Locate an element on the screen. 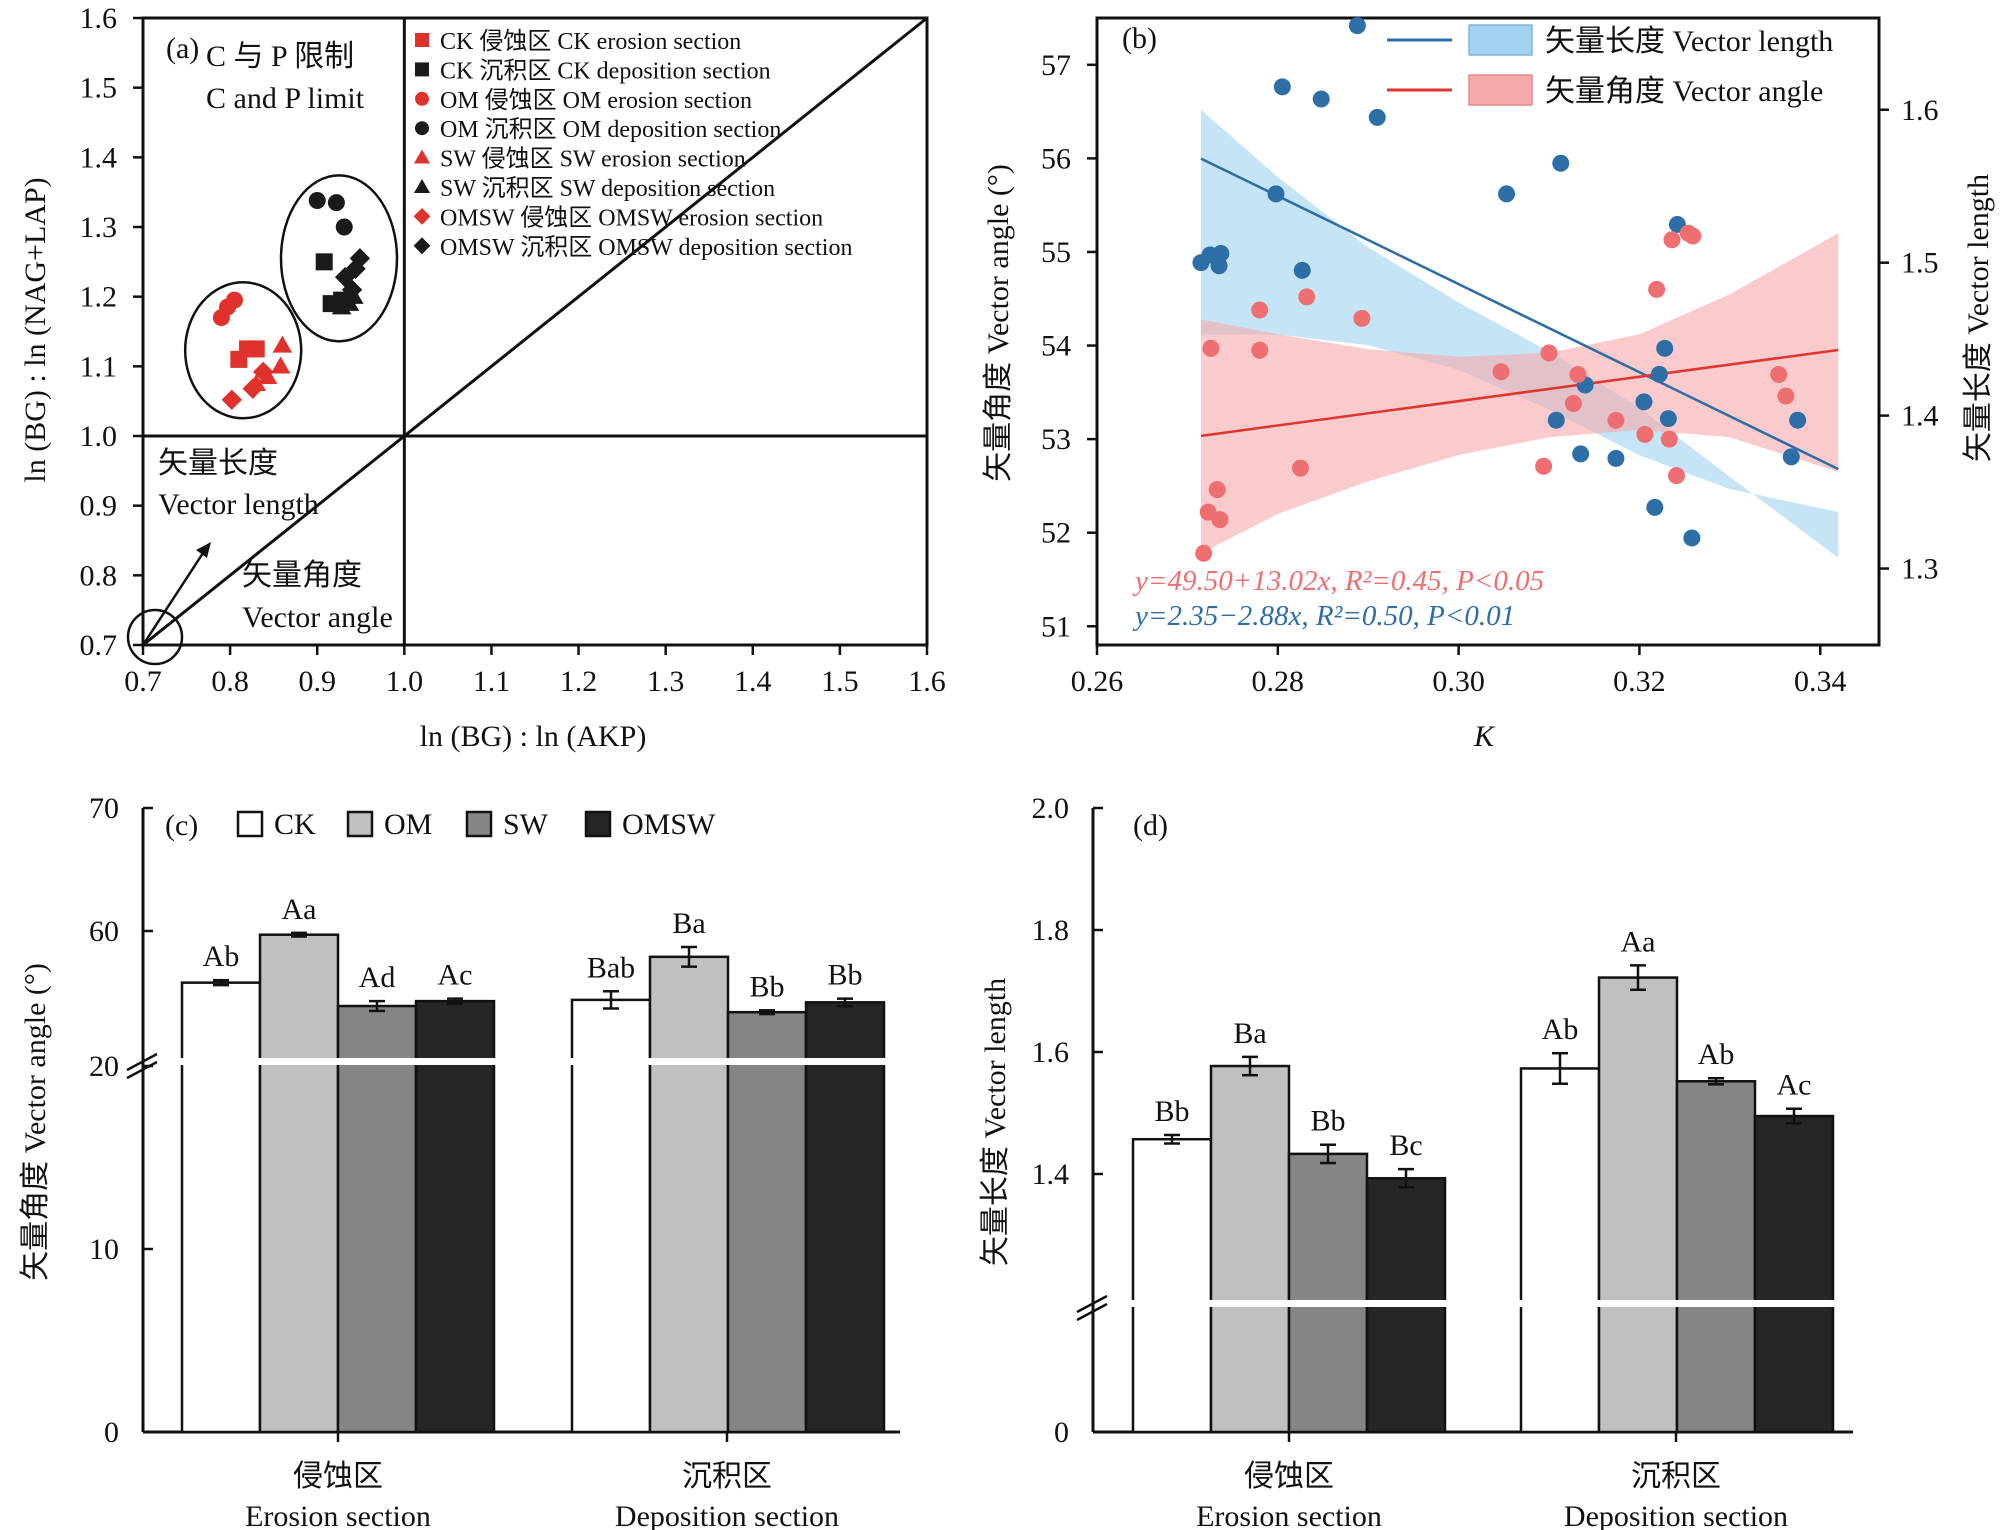 The image size is (2008, 1530). panel-c-axis-break-mark is located at coordinates (142, 1070).